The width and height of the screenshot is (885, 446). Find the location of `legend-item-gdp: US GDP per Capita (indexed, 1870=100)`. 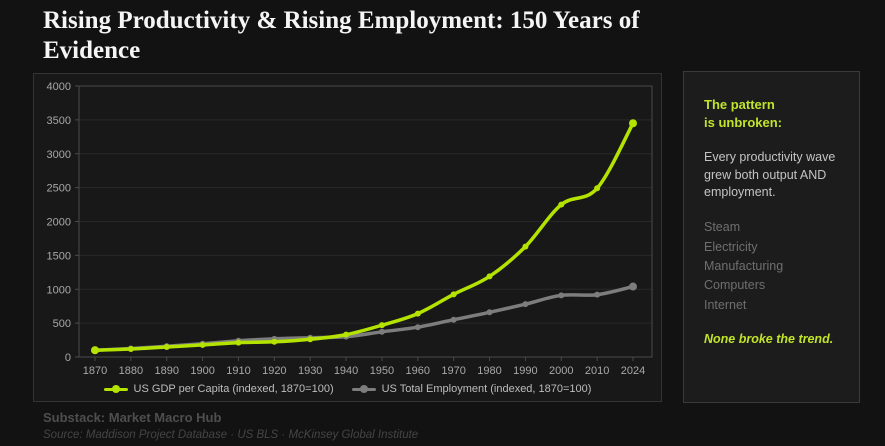

legend-item-gdp: US GDP per Capita (indexed, 1870=100) is located at coordinates (218, 389).